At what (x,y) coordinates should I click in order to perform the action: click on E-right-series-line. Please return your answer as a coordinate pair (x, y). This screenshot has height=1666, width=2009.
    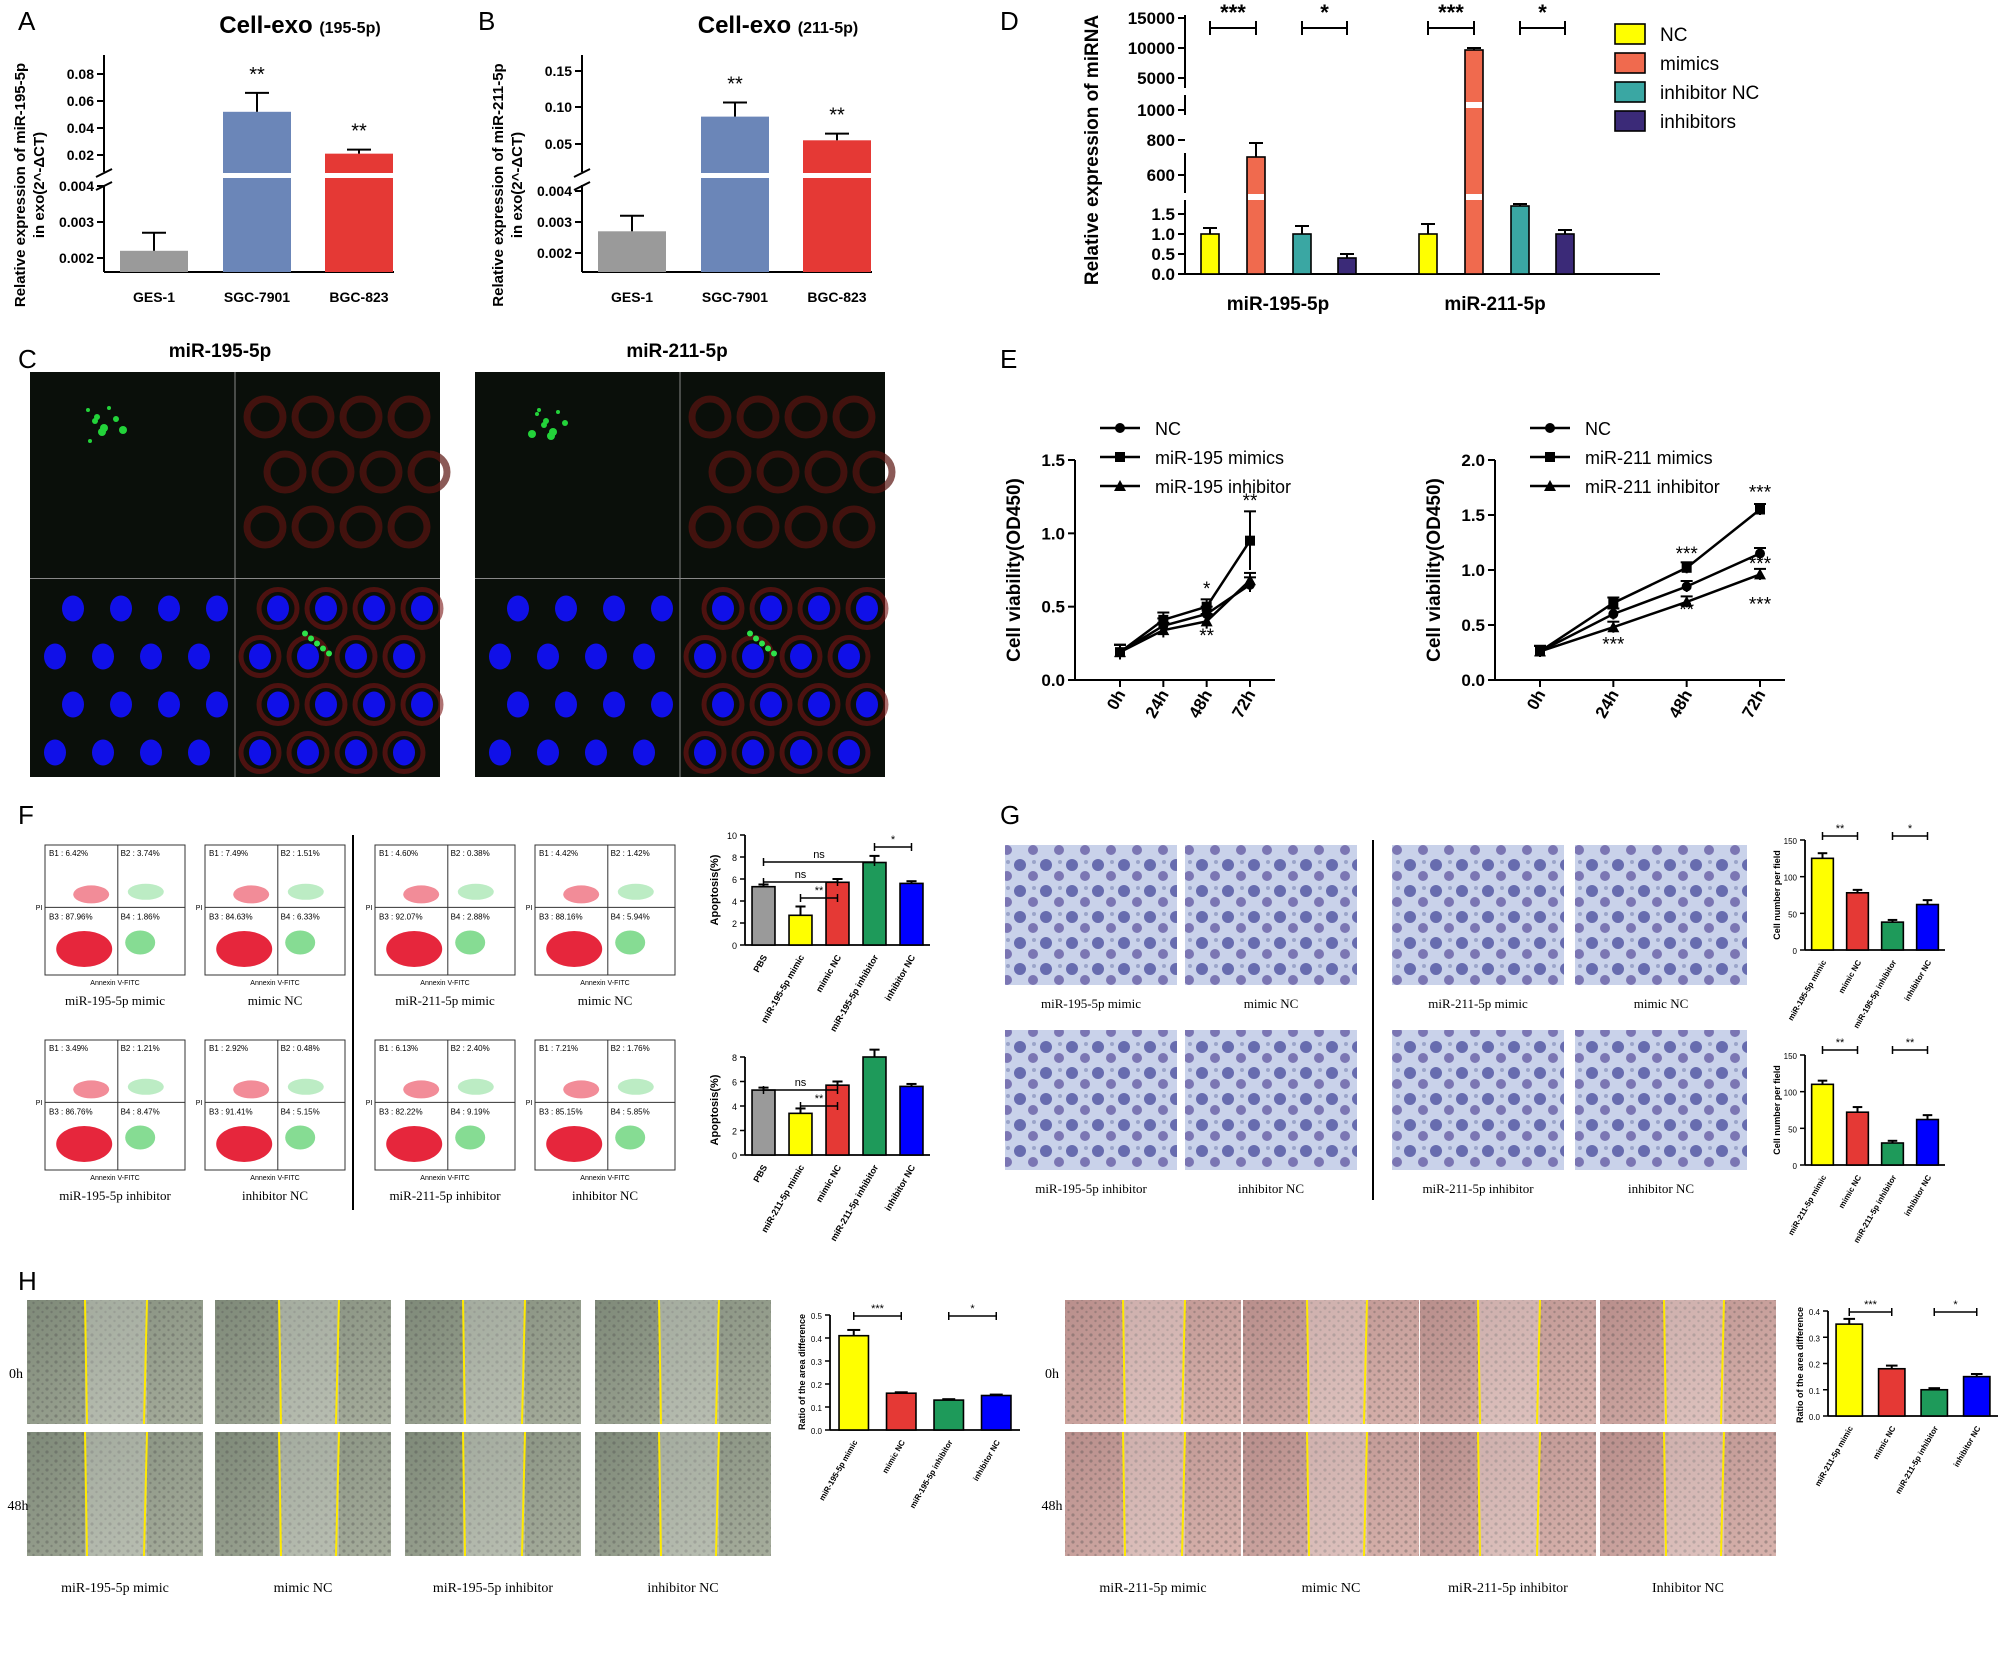
    Looking at the image, I should click on (1650, 602).